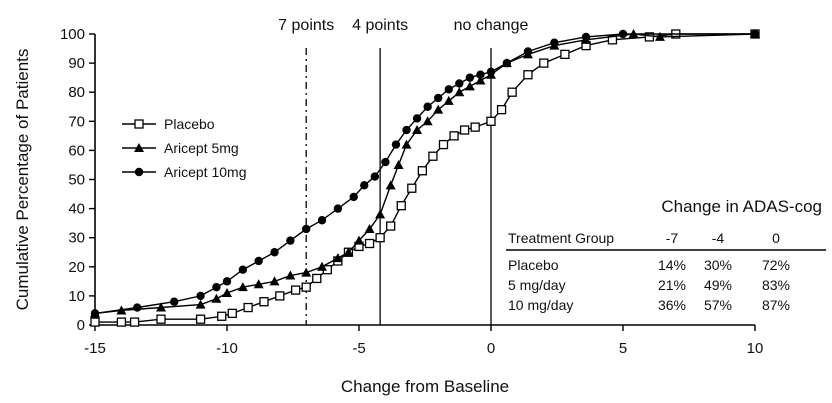 This screenshot has height=403, width=832. I want to click on legend: Placebo Aricept 5mg Aricept 10mg, so click(184, 148).